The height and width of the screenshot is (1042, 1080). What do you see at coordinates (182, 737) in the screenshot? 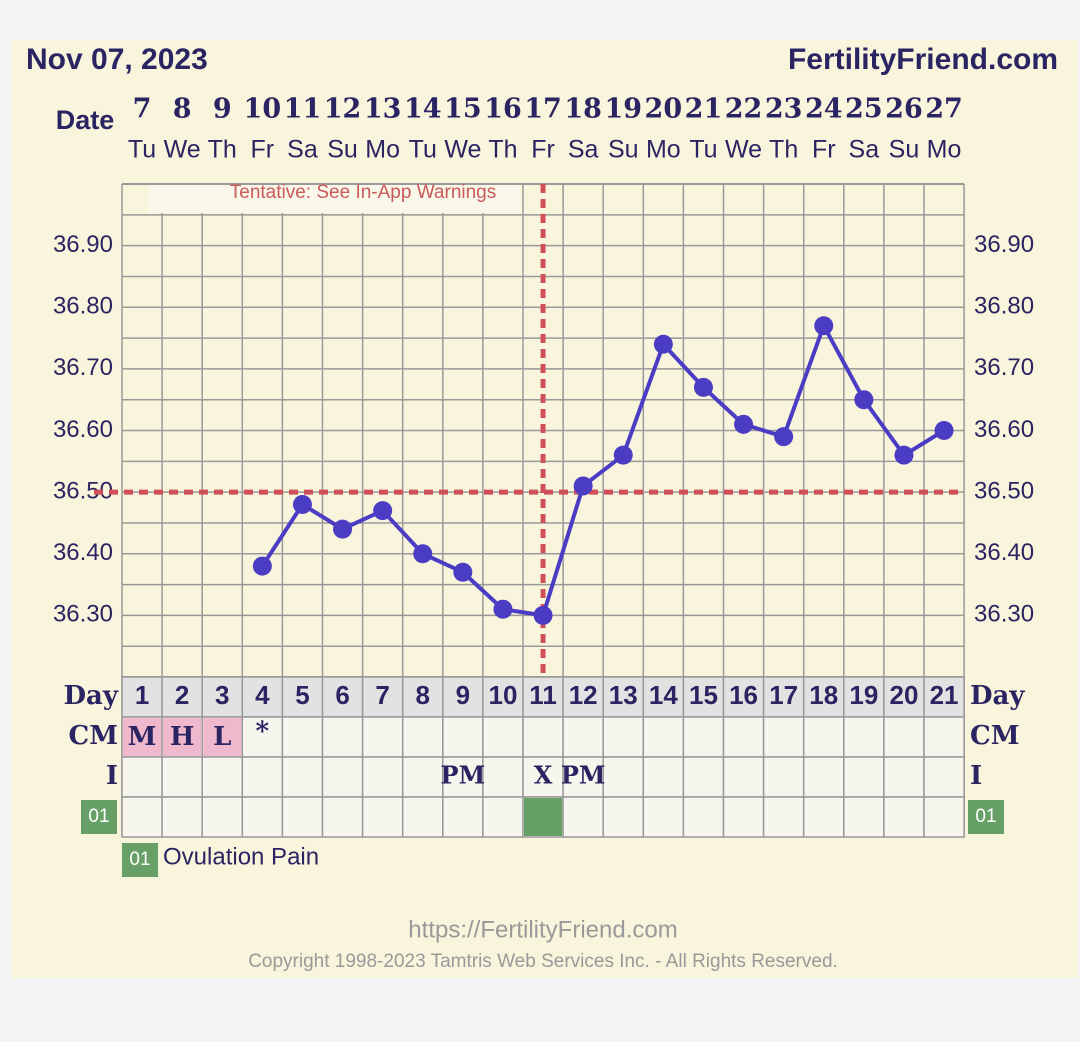
I see `cm-cell` at bounding box center [182, 737].